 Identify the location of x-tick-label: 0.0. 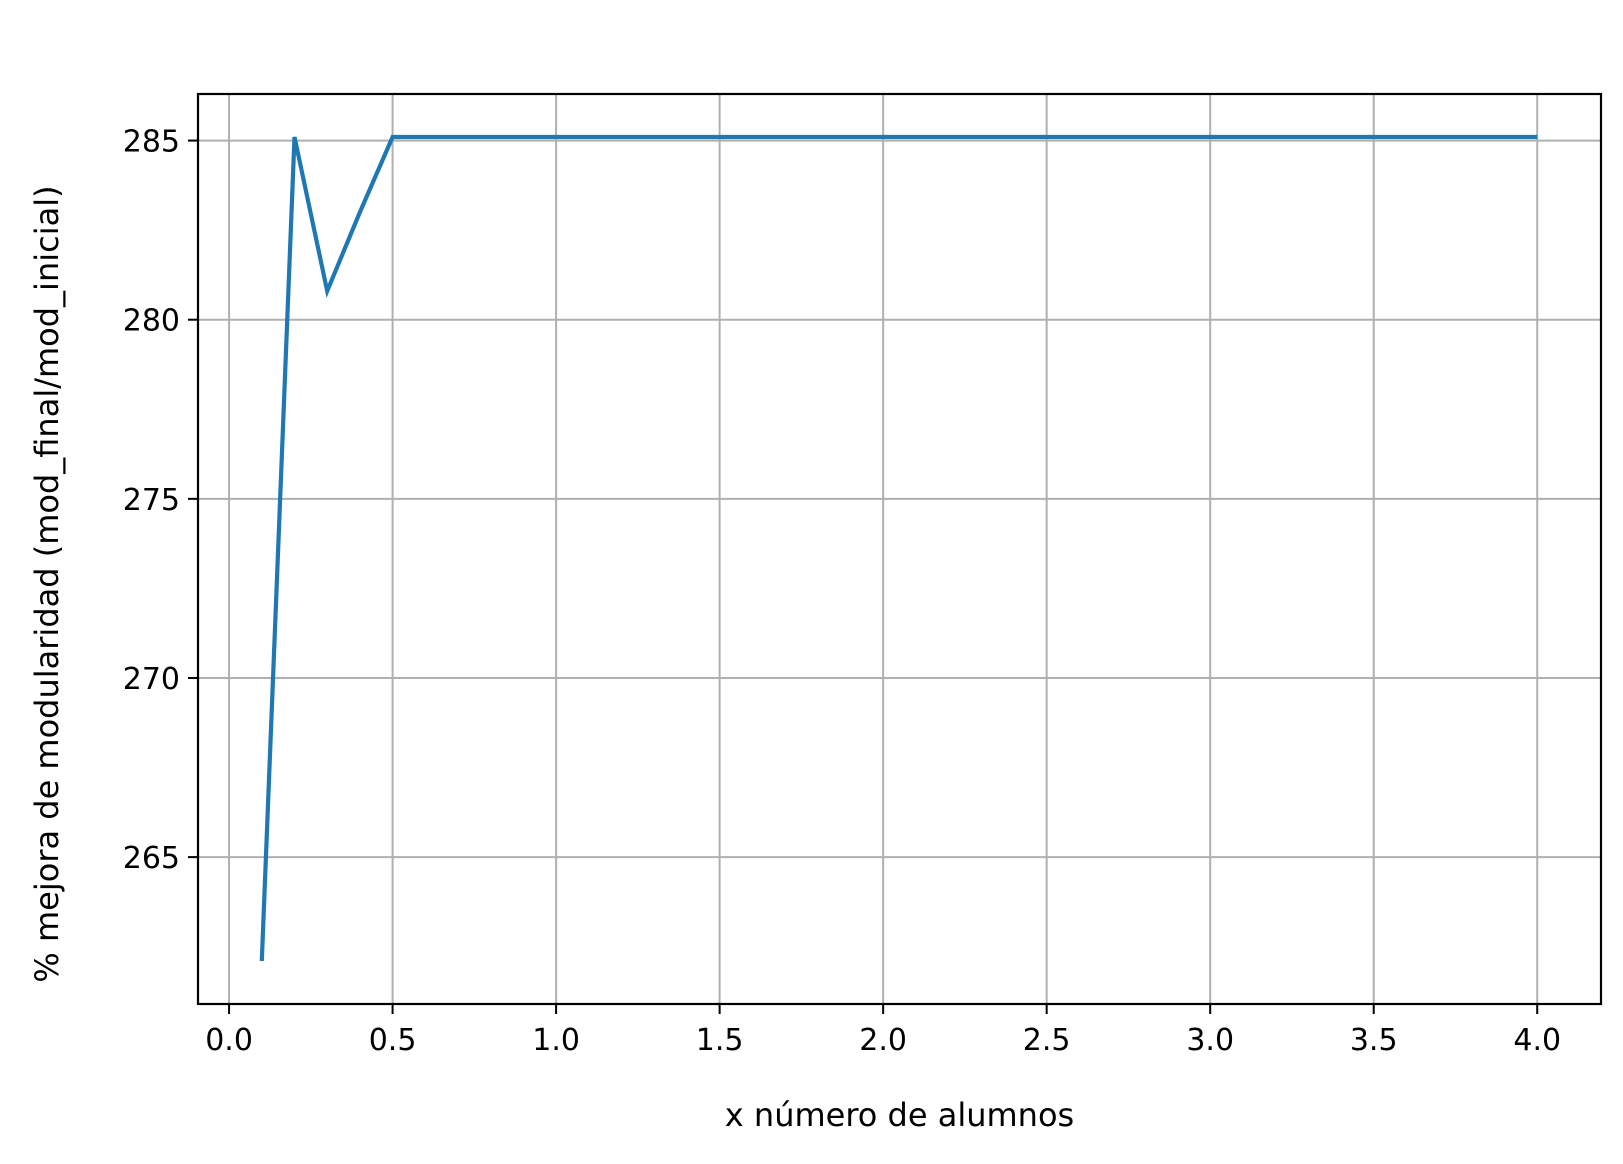
(229, 1040).